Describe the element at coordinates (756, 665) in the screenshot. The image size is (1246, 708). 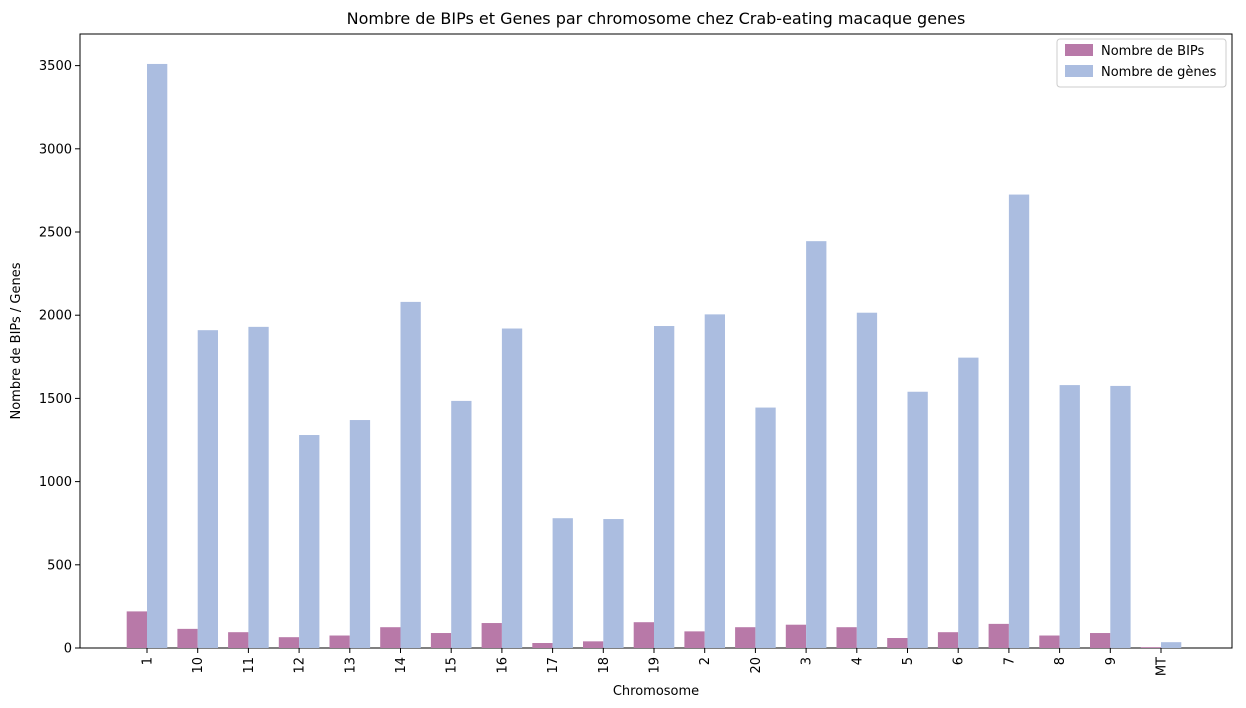
I see `x-tick-label: 20` at that location.